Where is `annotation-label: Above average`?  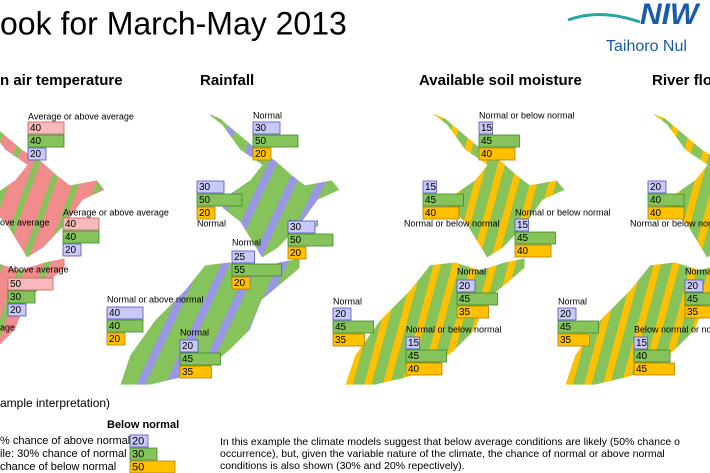 annotation-label: Above average is located at coordinates (38, 269).